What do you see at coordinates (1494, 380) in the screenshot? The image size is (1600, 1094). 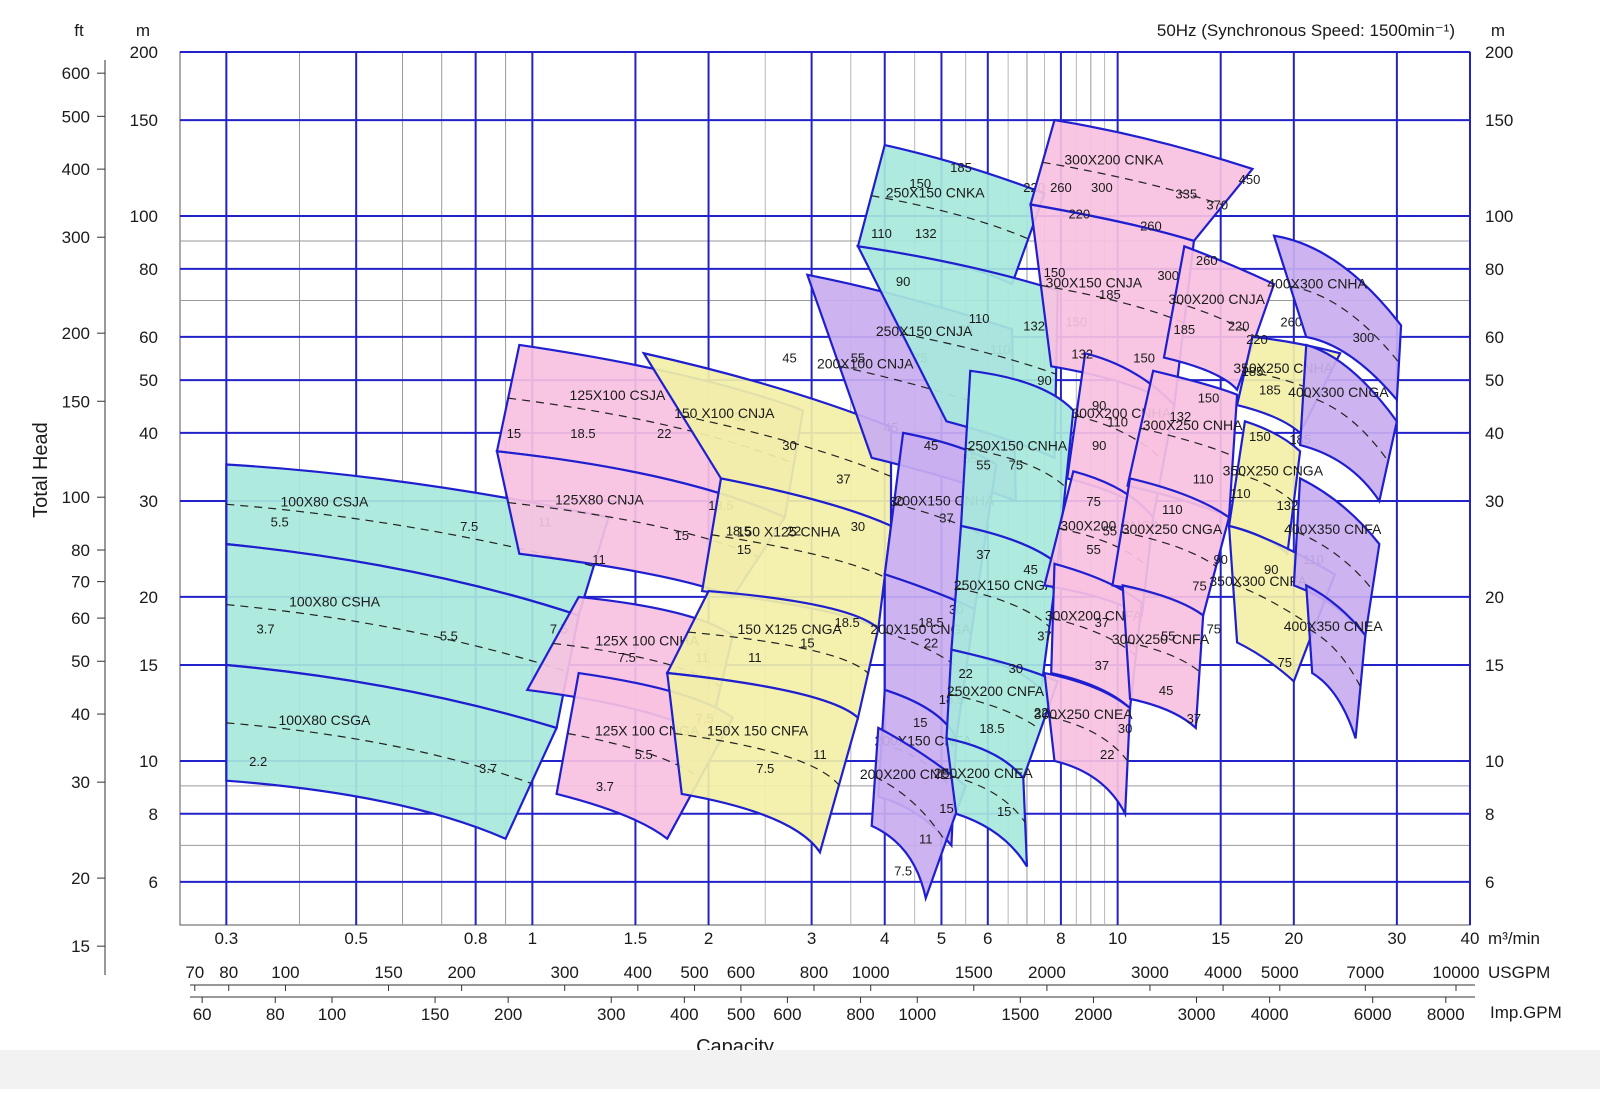 I see `m-tick-right: 50` at bounding box center [1494, 380].